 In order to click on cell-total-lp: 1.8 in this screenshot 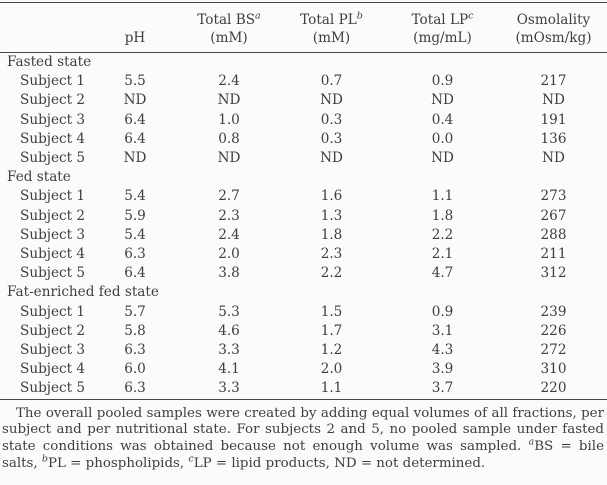, I will do `click(442, 215)`.